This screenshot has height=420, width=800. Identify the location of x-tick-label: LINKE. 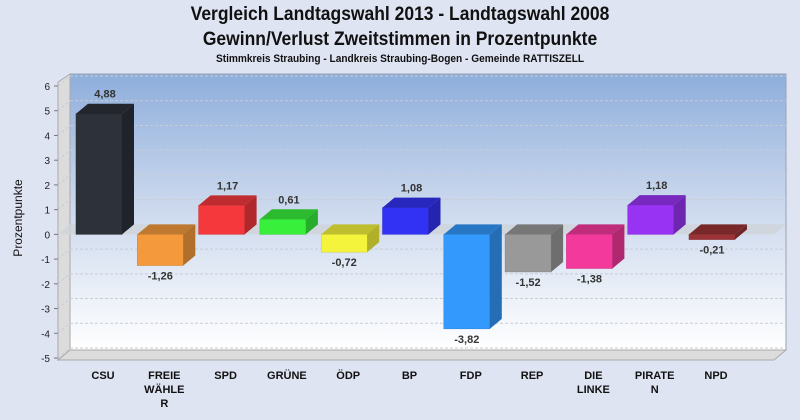
(593, 390).